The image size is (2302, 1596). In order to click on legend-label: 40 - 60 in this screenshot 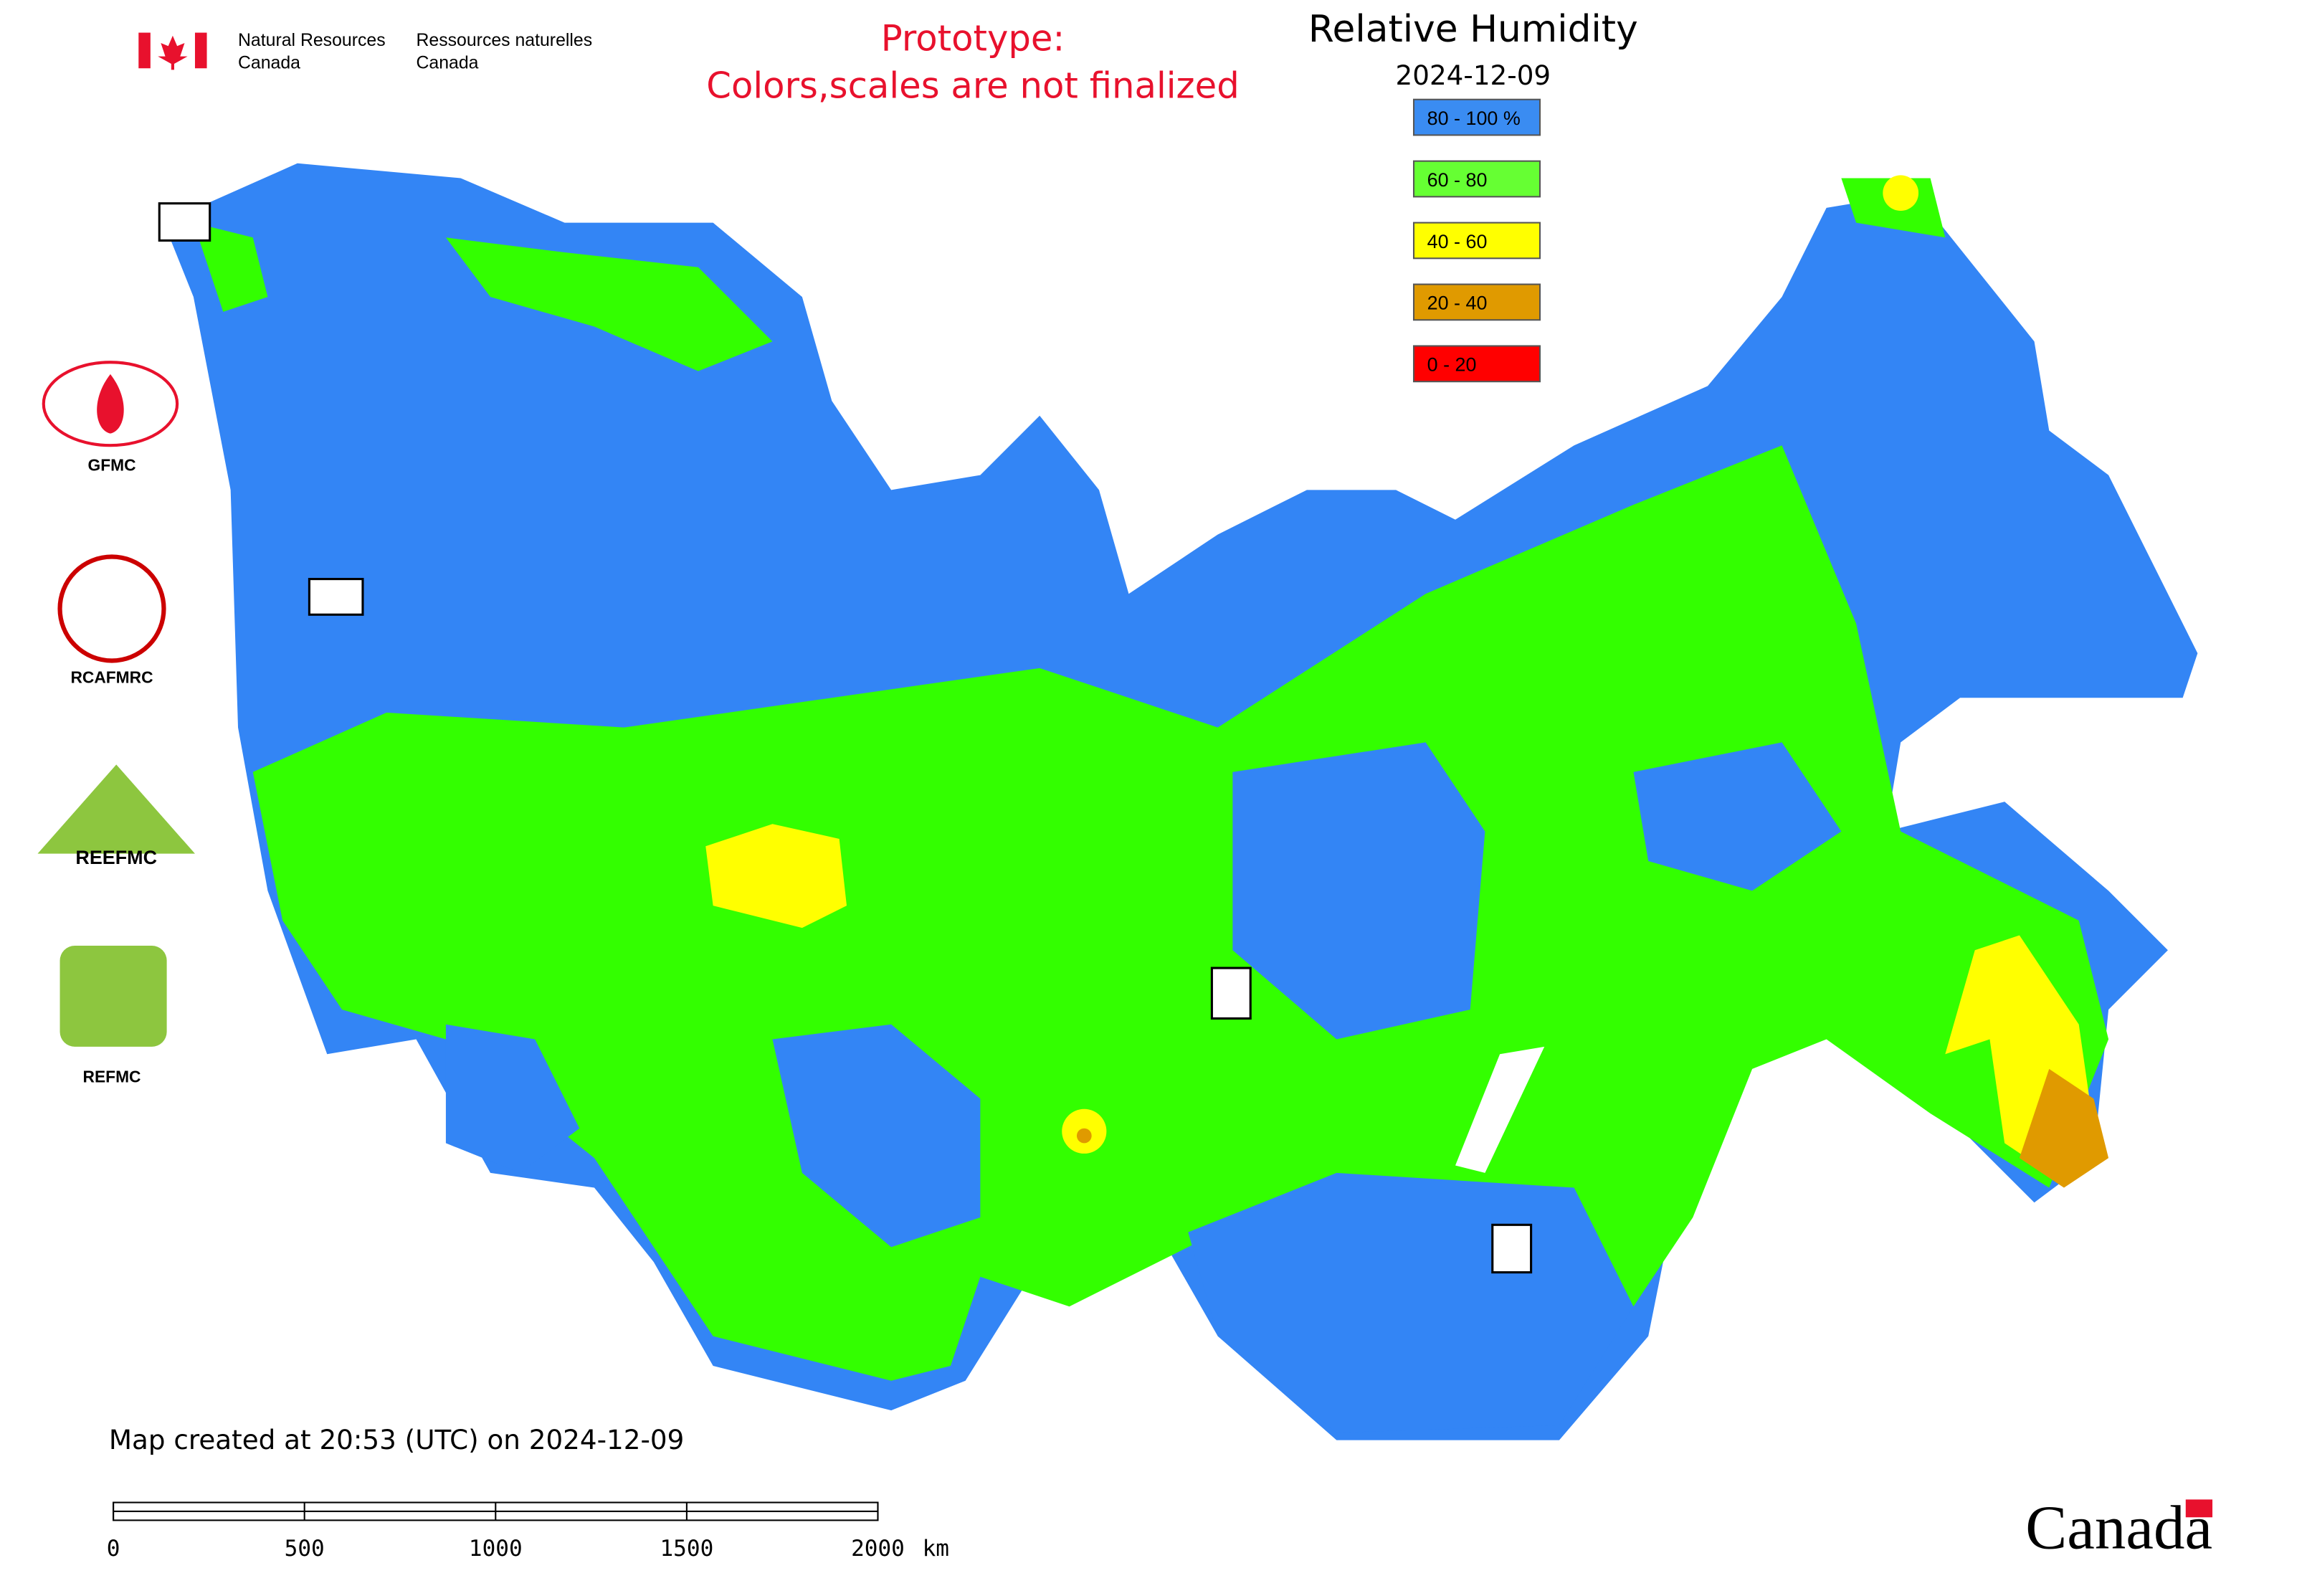, I will do `click(1457, 241)`.